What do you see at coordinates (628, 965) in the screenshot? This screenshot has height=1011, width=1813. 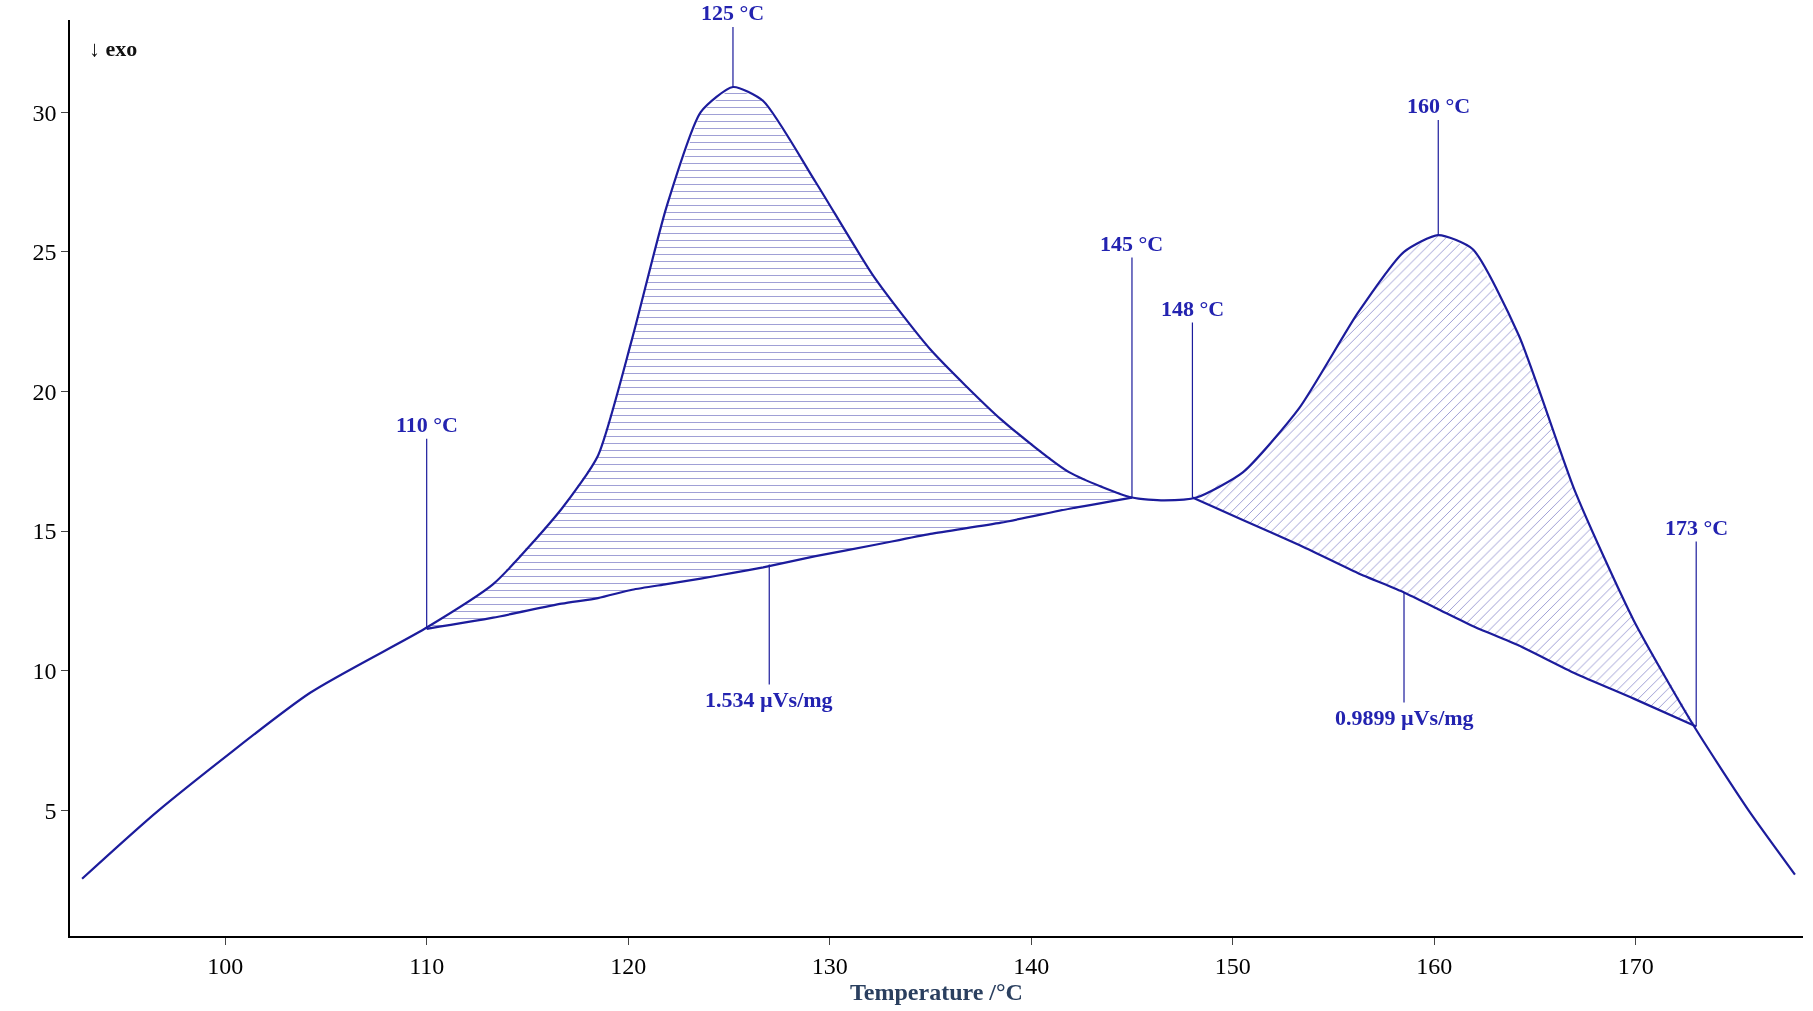 I see `x-tick-label: 120` at bounding box center [628, 965].